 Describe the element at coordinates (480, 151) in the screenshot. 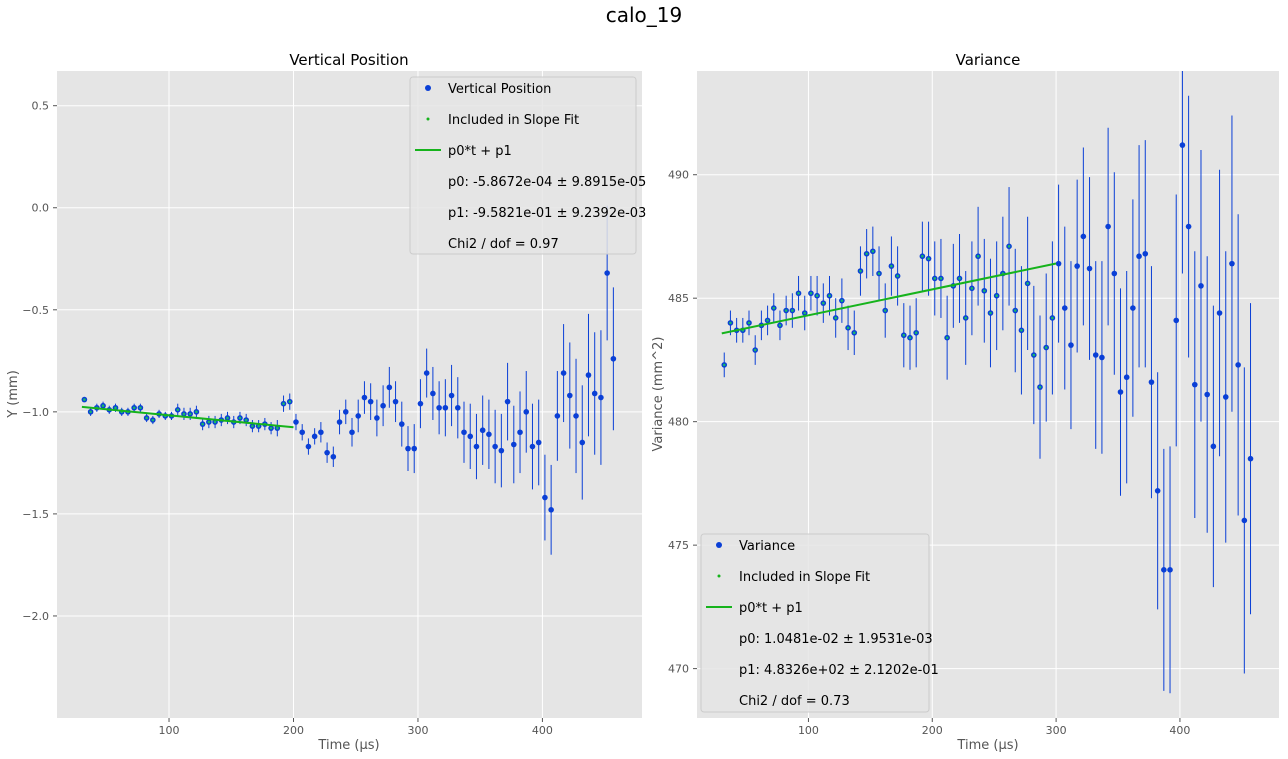

I see `legend-label: p0*t + p1` at that location.